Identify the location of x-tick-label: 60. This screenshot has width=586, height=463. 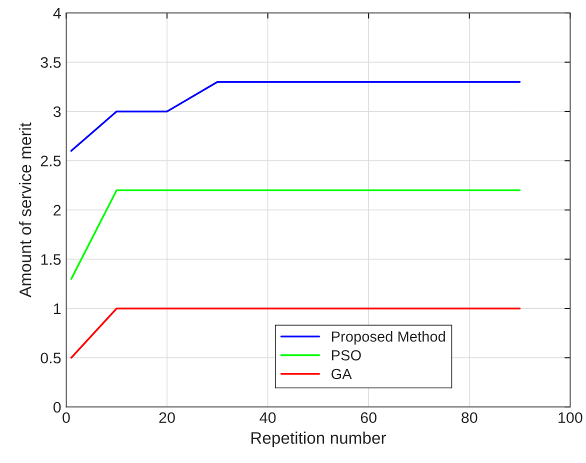
(368, 418).